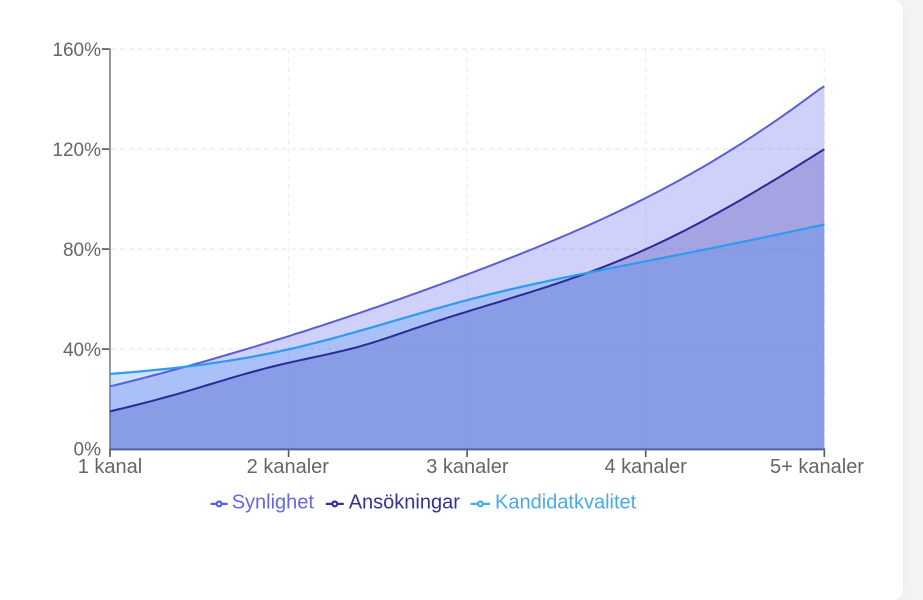 Image resolution: width=923 pixels, height=600 pixels. What do you see at coordinates (273, 502) in the screenshot?
I see `svg-text: Synlighet` at bounding box center [273, 502].